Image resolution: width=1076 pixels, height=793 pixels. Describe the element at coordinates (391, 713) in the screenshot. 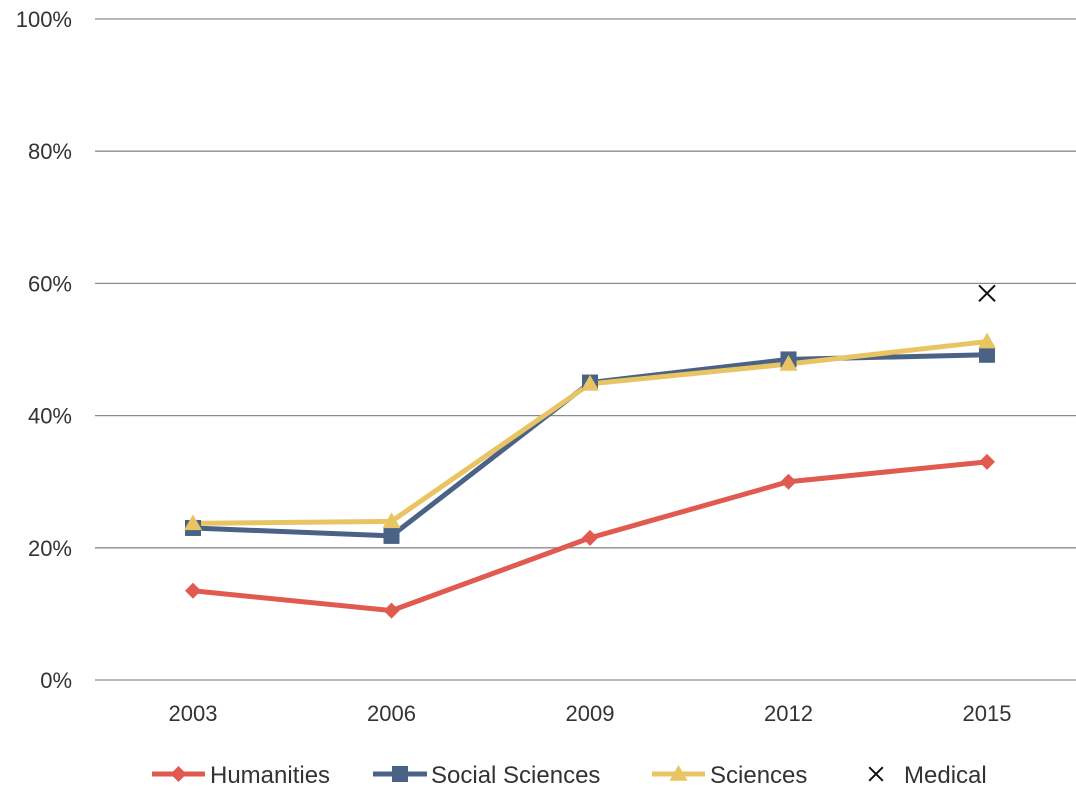

I see `x-tick-label: 2006` at that location.